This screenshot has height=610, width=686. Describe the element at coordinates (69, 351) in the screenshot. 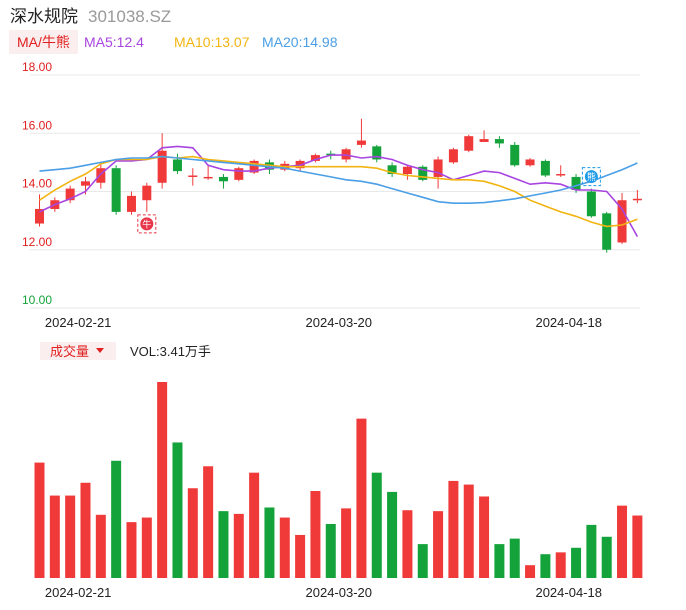

I see `volume-tag-label: 成交量` at that location.